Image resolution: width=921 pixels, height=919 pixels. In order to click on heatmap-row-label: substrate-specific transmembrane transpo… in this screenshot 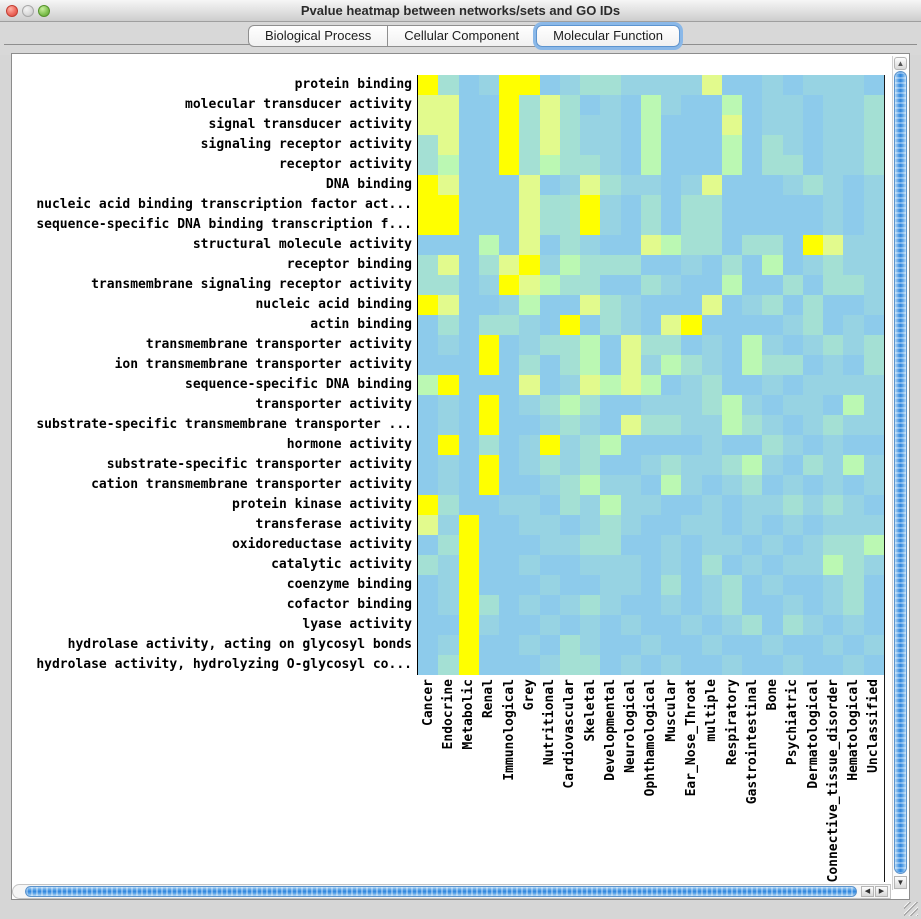, I will do `click(224, 424)`.